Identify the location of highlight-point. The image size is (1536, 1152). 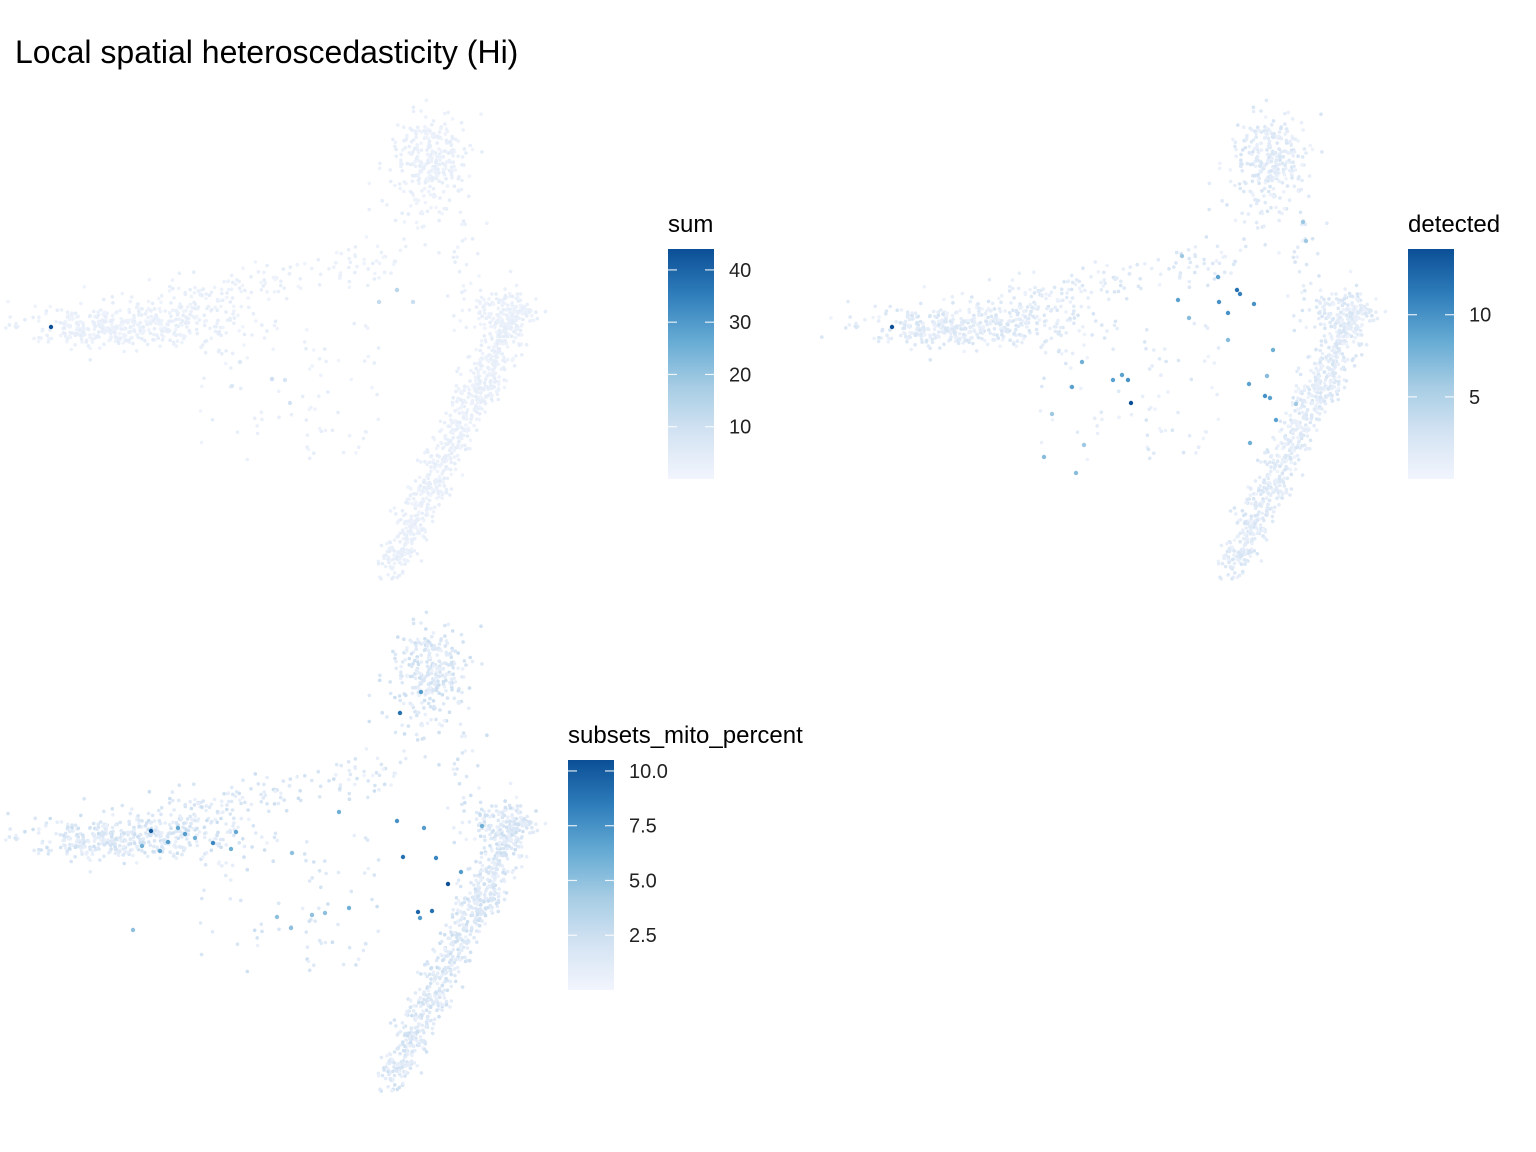
(1219, 302).